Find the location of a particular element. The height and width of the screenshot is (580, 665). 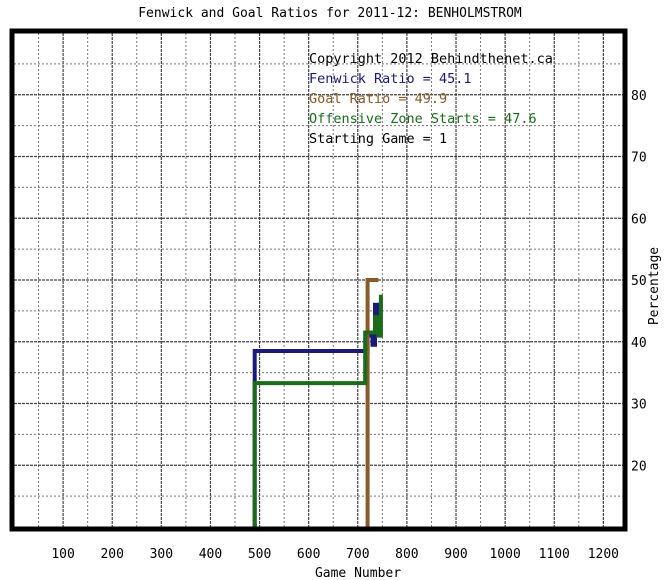

annotation-text: Copyright 2012 Behindthenet.ca is located at coordinates (431, 59).